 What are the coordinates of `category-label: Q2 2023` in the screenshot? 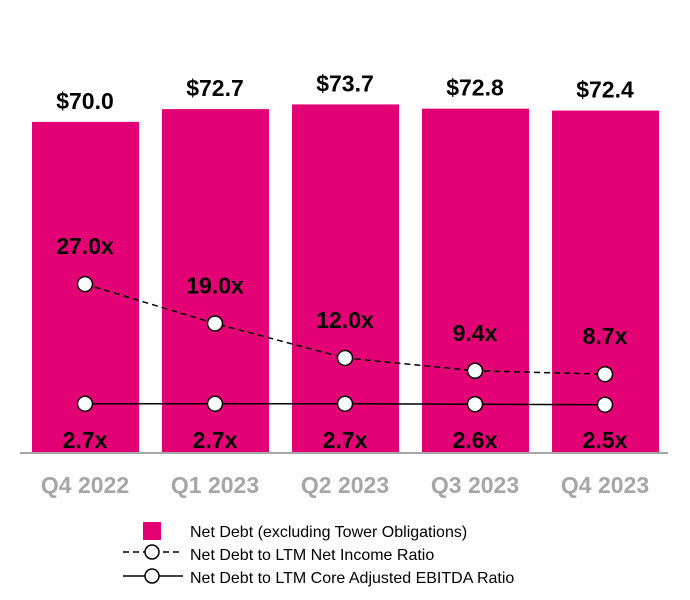 It's located at (345, 485).